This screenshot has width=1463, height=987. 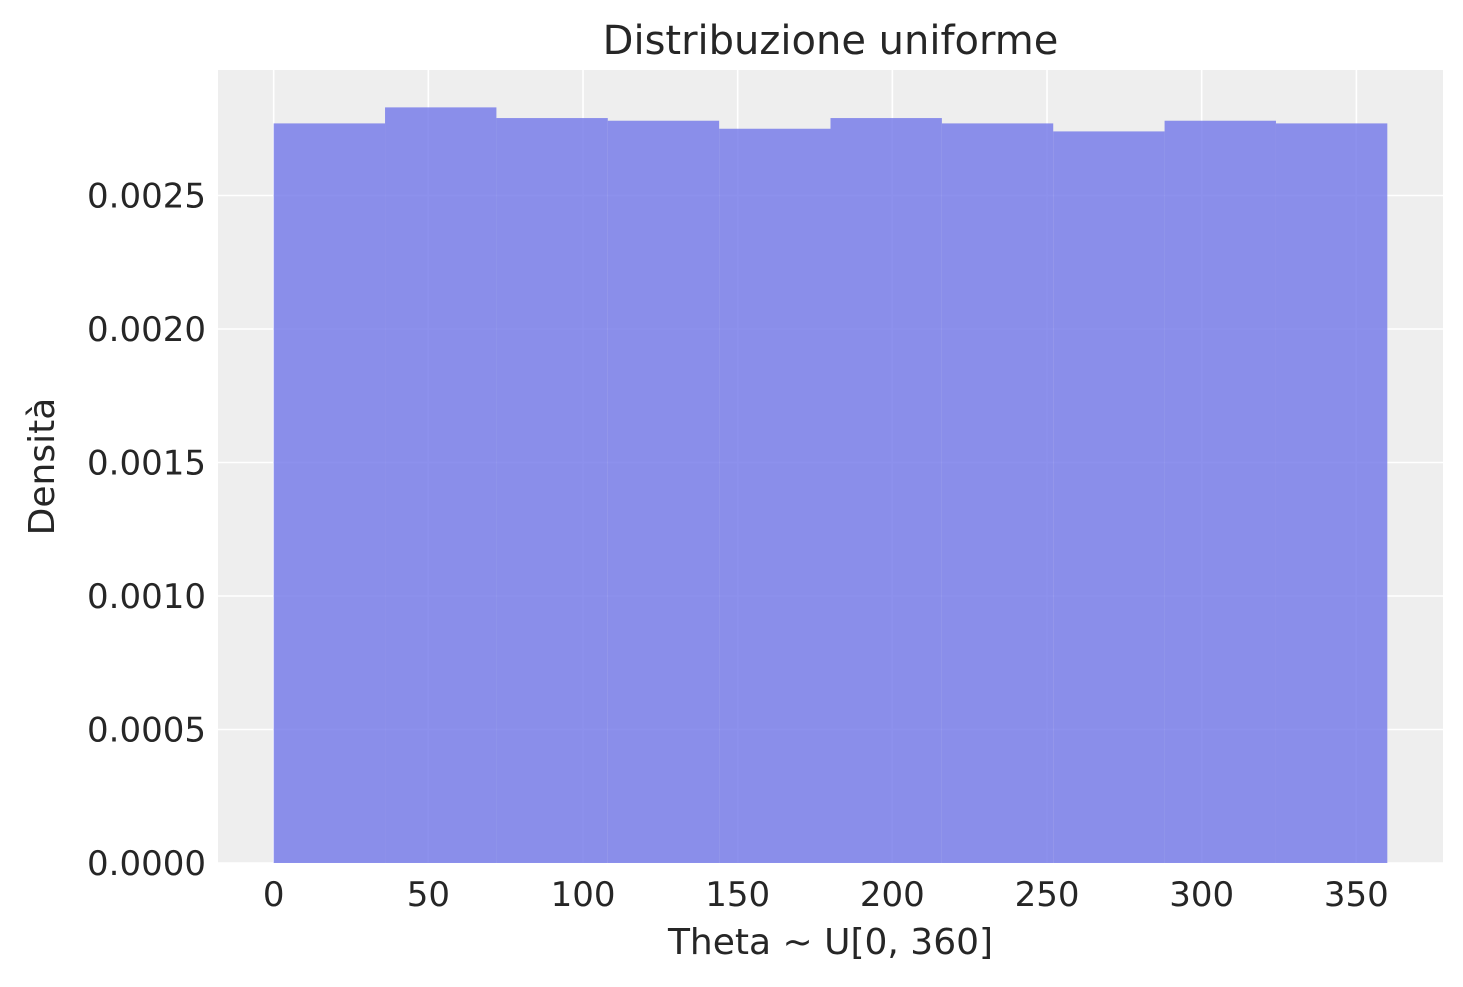 I want to click on x-axis-label: Theta ~ U[0, 360], so click(x=830, y=942).